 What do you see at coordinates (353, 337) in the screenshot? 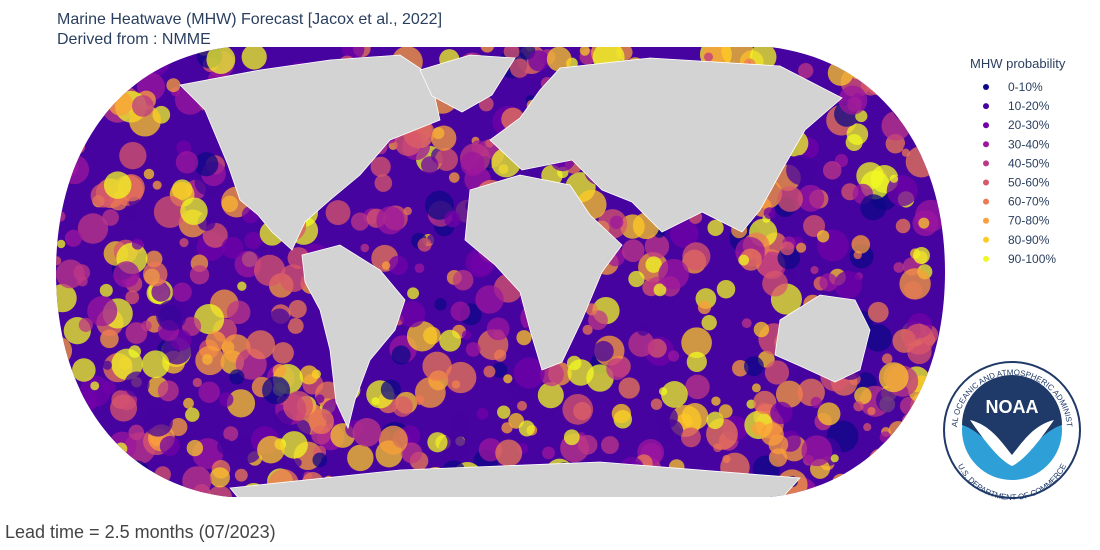
I see `south-america` at bounding box center [353, 337].